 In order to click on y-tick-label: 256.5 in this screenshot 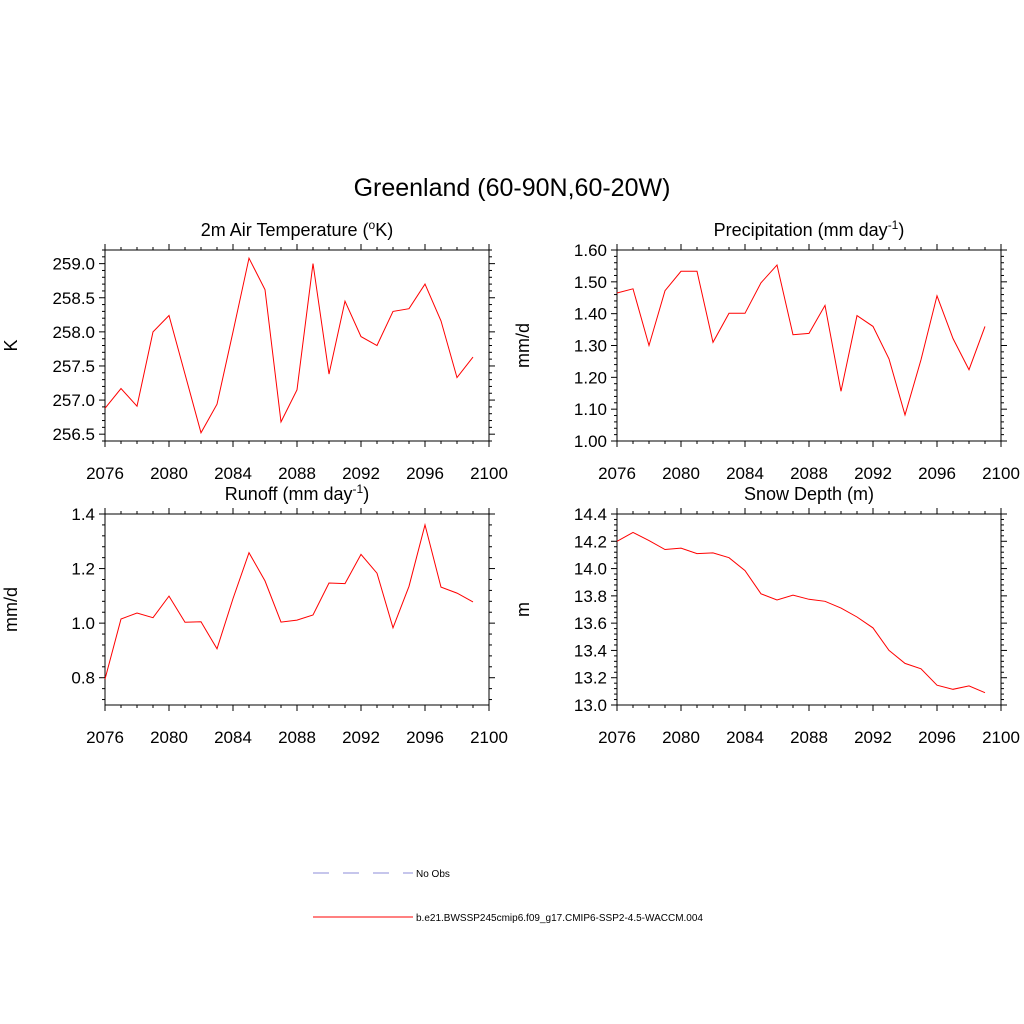, I will do `click(73, 434)`.